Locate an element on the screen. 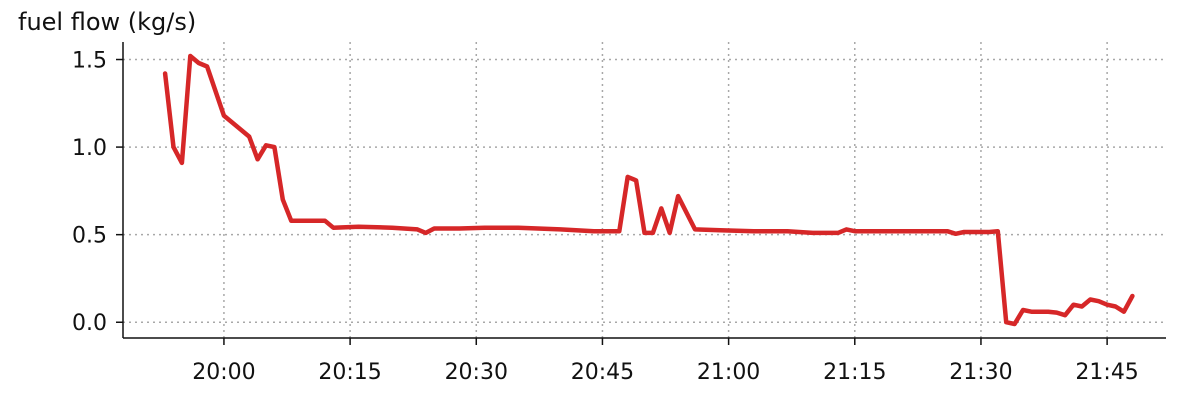 The image size is (1184, 406). y-tick-label-2: 1.0 is located at coordinates (89, 148).